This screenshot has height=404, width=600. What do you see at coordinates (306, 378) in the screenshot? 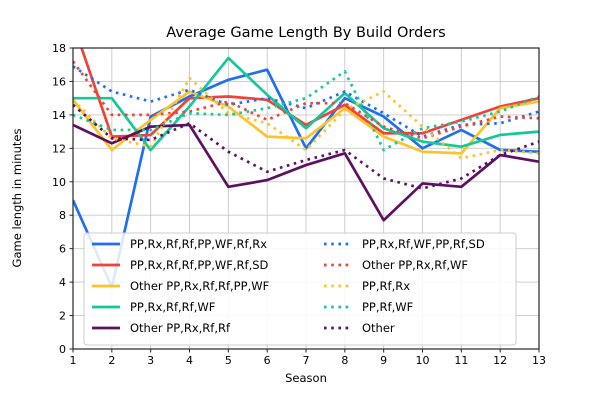
I see `x-axis-label: Season` at bounding box center [306, 378].